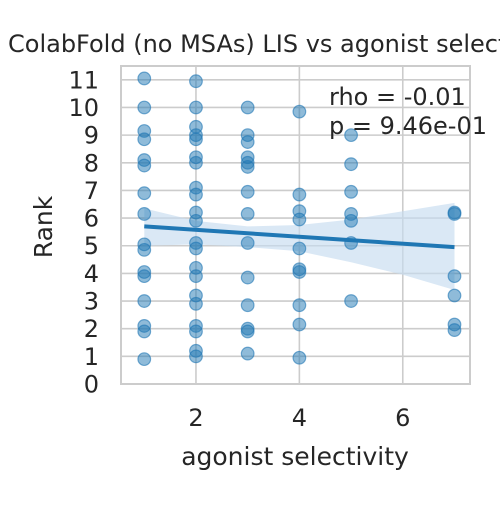 The height and width of the screenshot is (505, 500). I want to click on y-tick-label: 9, so click(91, 136).